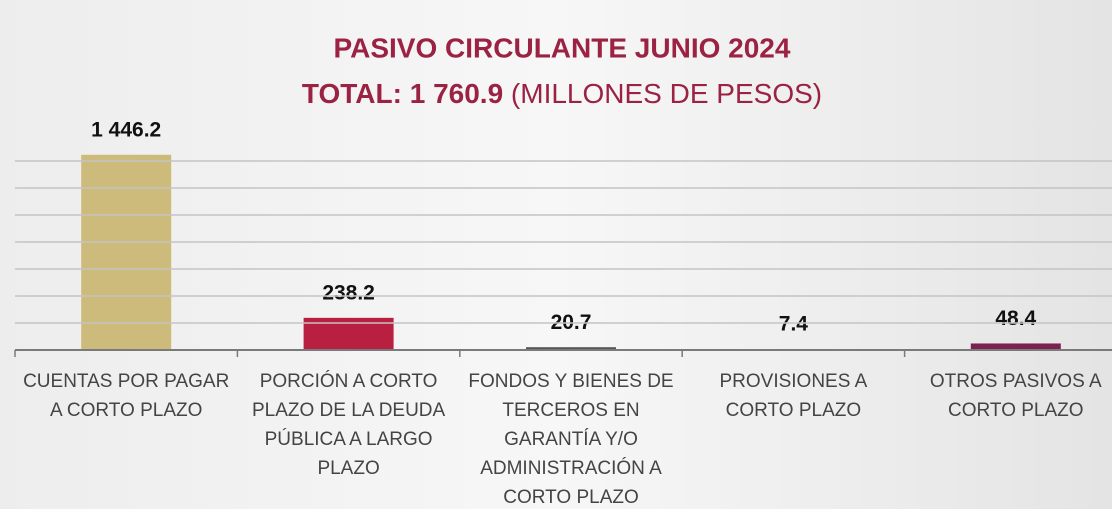 This screenshot has width=1112, height=514. Describe the element at coordinates (570, 381) in the screenshot. I see `x-tick-label: FONDOS Y BIENES DE` at that location.